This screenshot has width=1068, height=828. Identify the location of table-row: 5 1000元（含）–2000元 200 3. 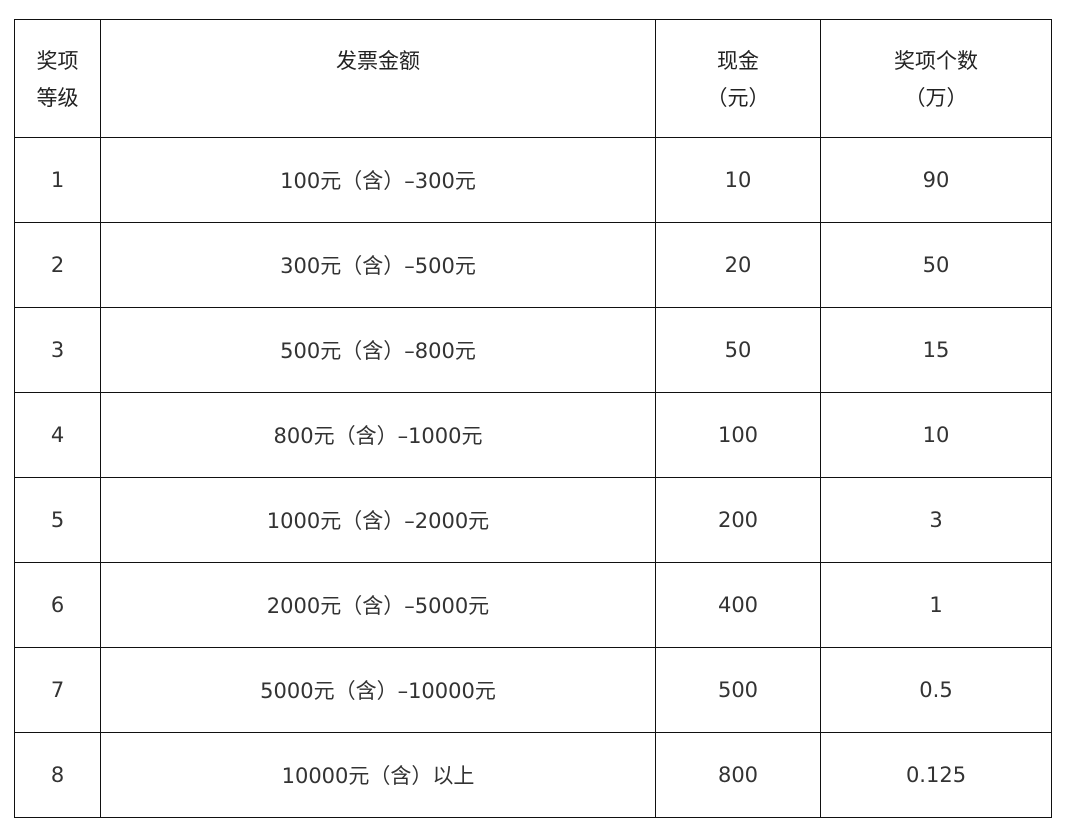
(533, 520).